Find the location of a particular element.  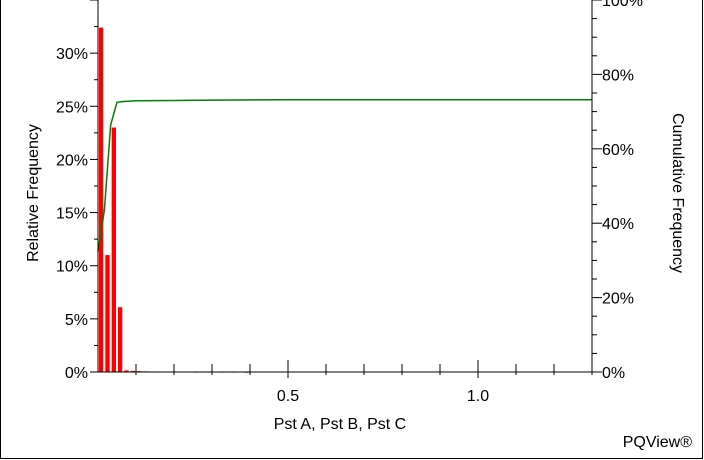

y2-tick-label: 60% is located at coordinates (618, 150).